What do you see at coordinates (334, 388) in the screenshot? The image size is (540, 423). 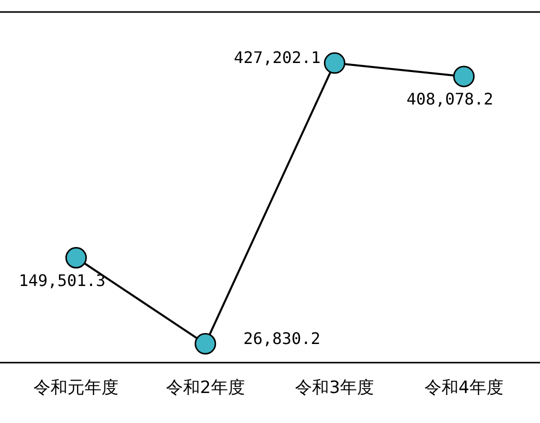 I see `x-tick-label: 令和3年度` at bounding box center [334, 388].